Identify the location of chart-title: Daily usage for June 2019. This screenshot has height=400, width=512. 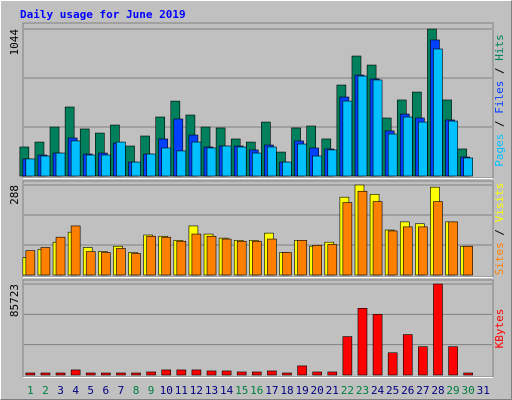
(103, 14).